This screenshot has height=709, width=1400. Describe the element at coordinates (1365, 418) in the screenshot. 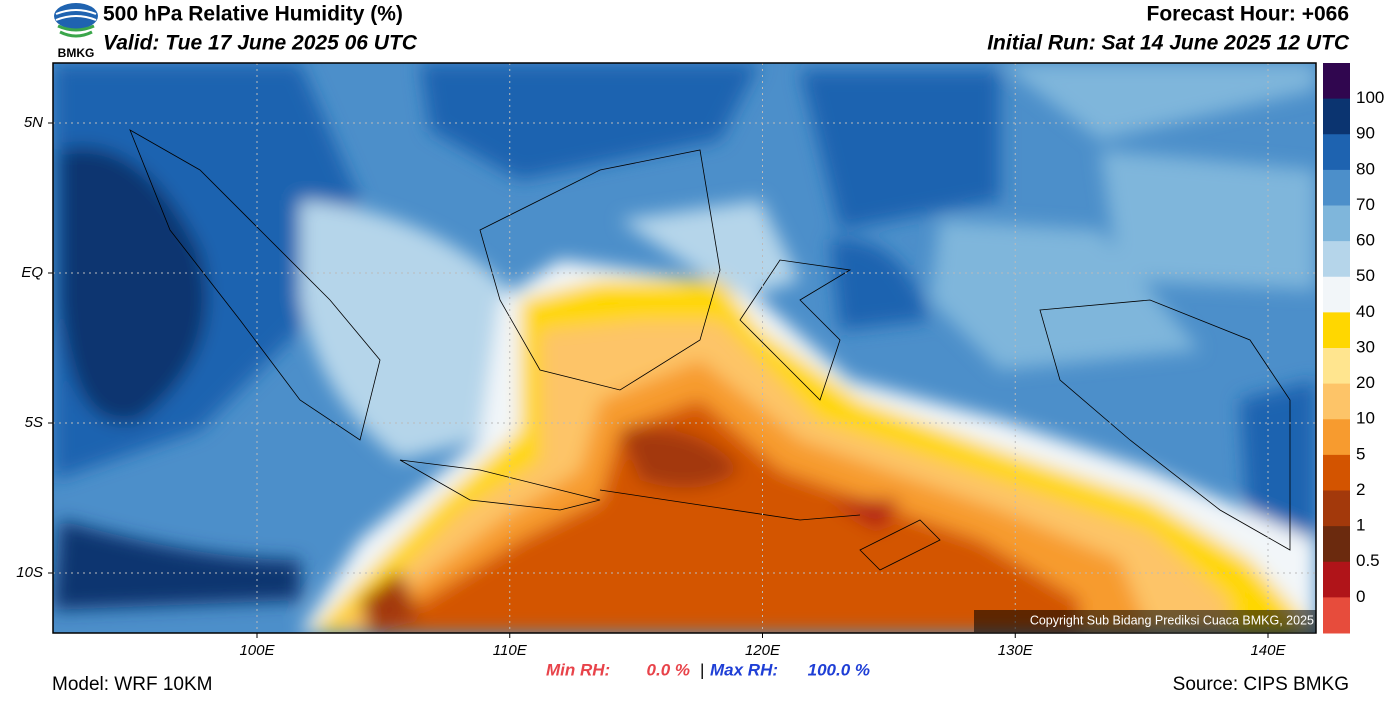

I see `colorbar-label: 10` at that location.